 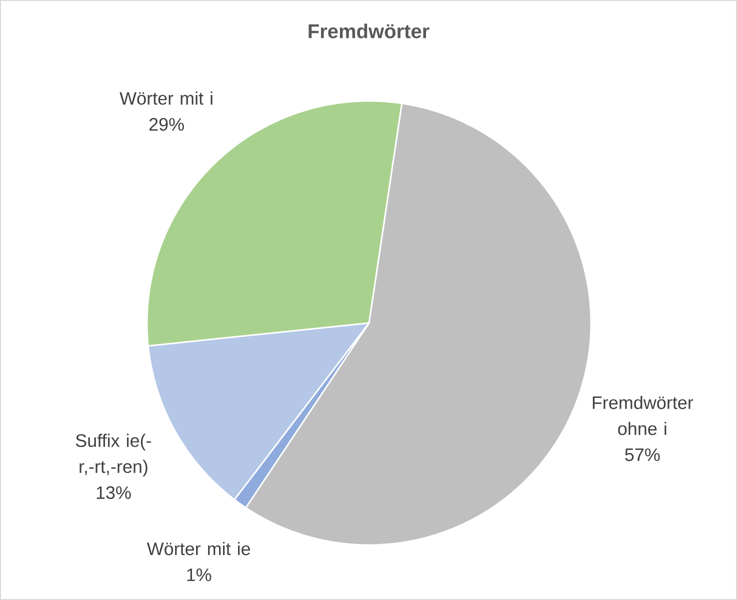 What do you see at coordinates (113, 455) in the screenshot?
I see `slice-label: Suffix ie(-r,-rt,-ren)` at bounding box center [113, 455].